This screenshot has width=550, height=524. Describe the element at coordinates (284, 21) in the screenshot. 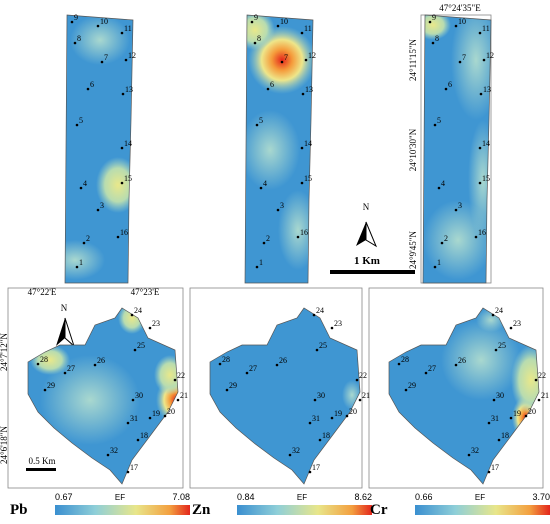

I see `site-label: 10` at that location.